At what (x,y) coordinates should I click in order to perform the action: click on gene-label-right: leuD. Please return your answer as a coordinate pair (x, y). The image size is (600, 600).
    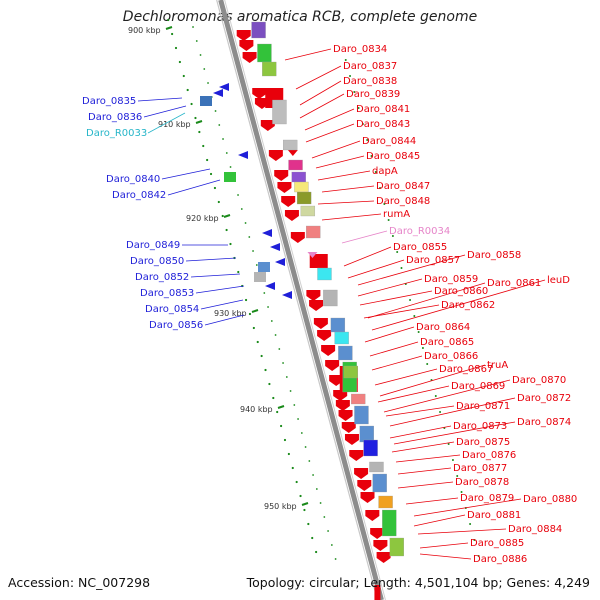
    Looking at the image, I should click on (558, 280).